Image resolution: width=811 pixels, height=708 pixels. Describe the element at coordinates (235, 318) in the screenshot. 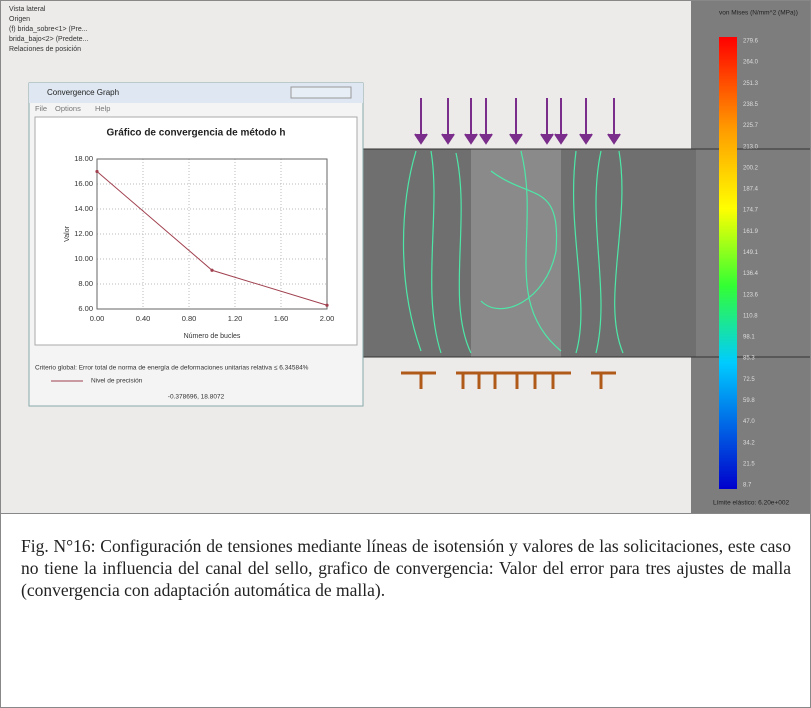

I see `x-tick-label: 1.20` at that location.